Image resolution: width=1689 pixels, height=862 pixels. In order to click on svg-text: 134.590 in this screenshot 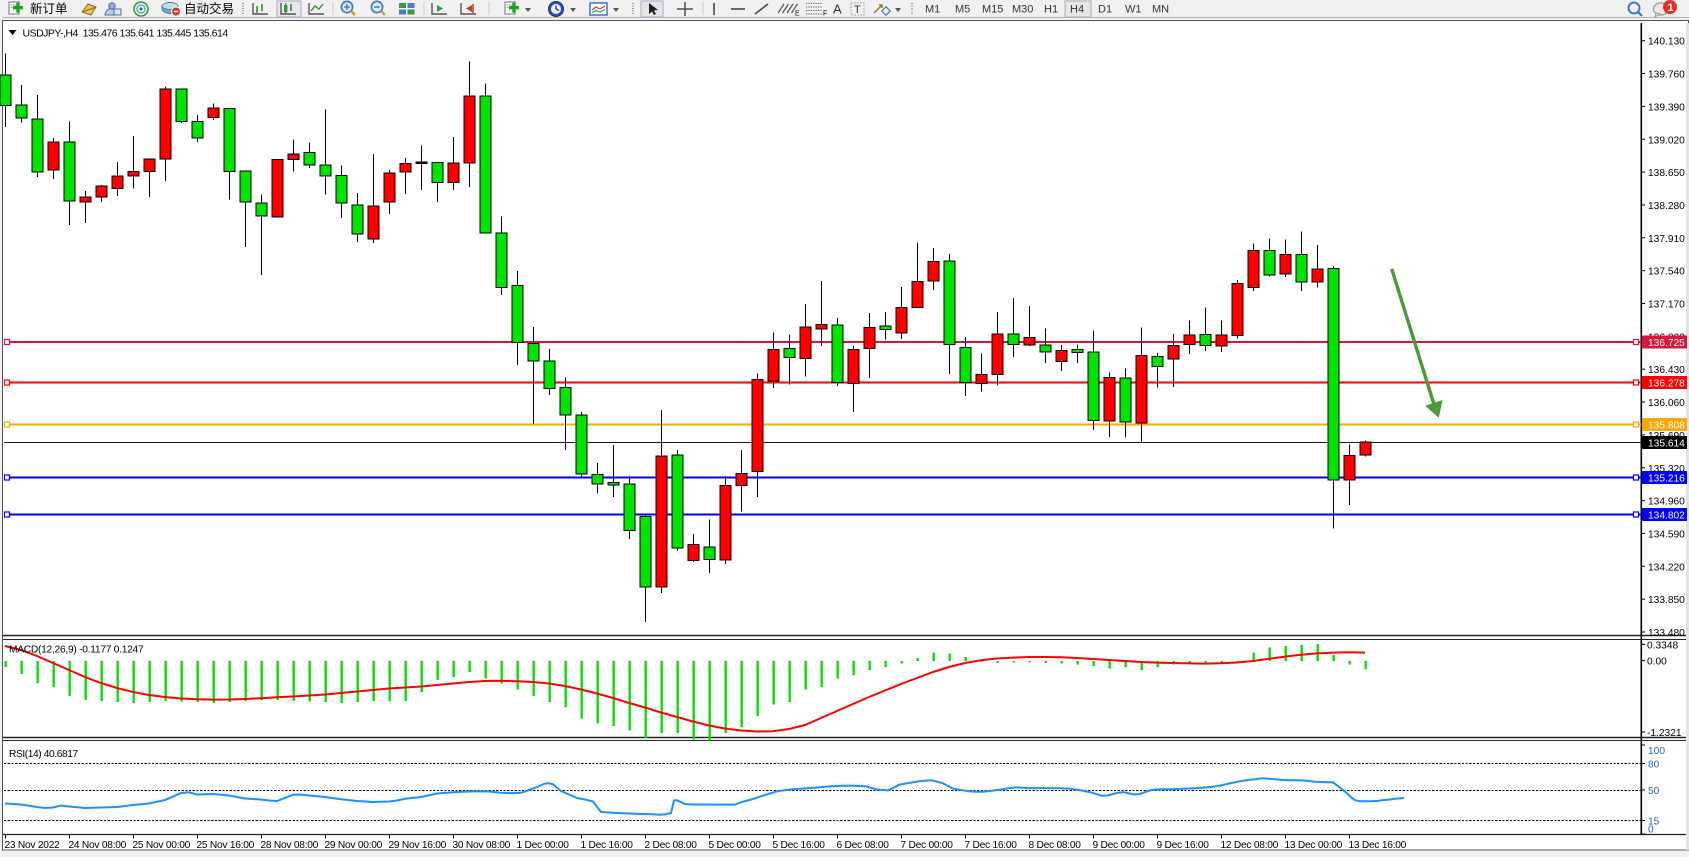, I will do `click(1666, 534)`.